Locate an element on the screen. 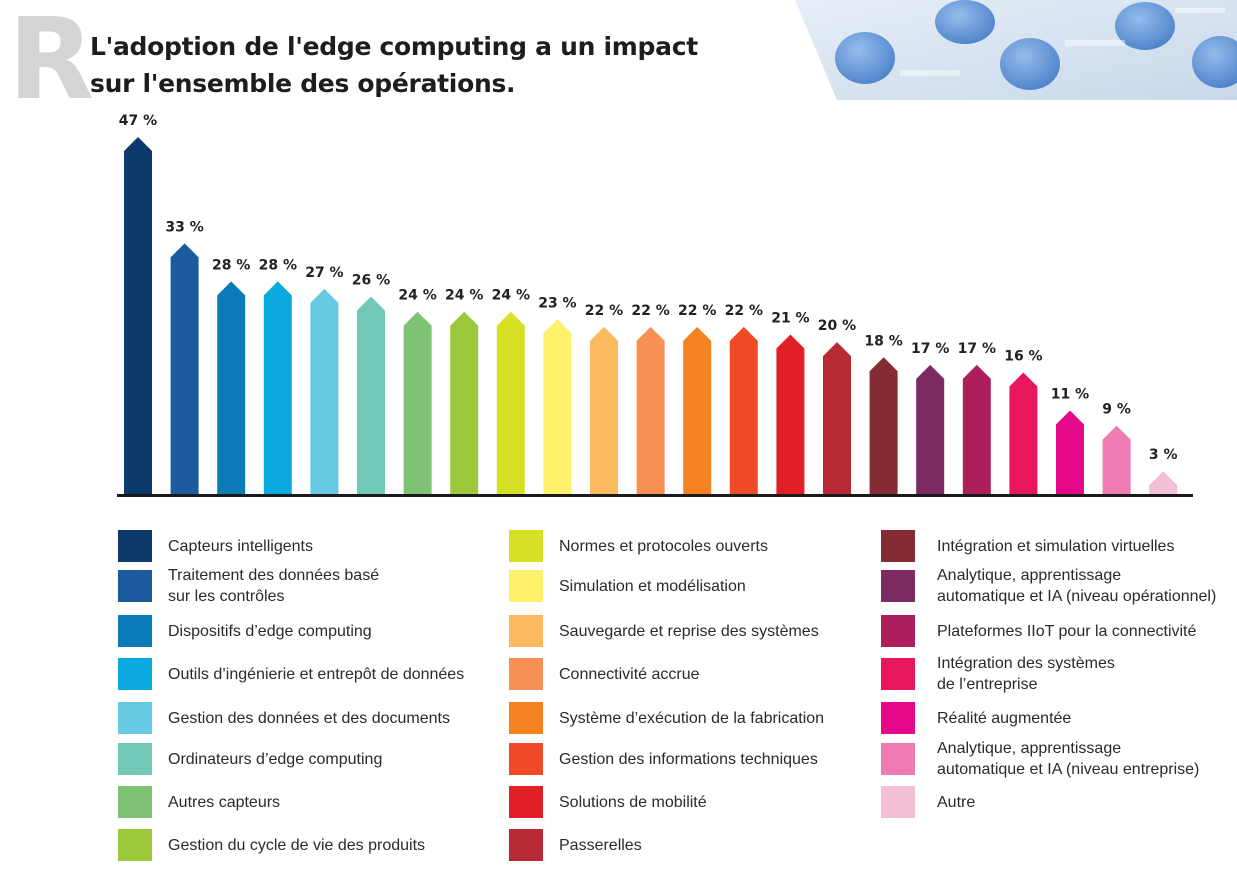 Image resolution: width=1237 pixels, height=870 pixels. legend-label-line: Autres capteurs is located at coordinates (224, 802).